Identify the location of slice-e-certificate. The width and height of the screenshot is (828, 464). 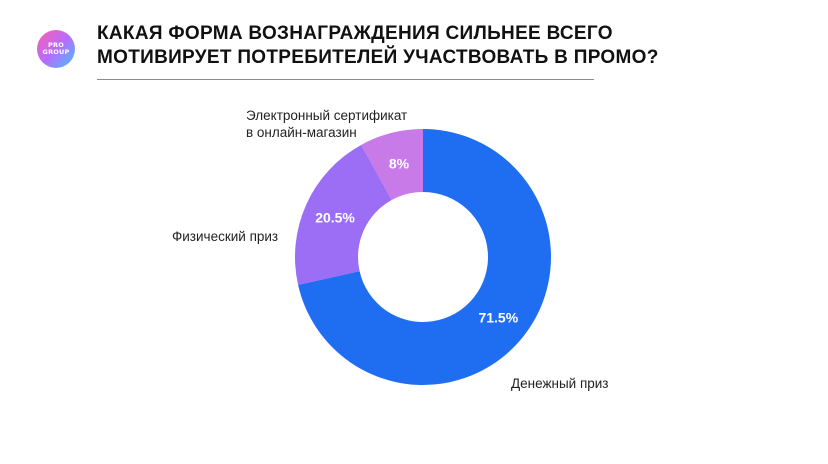
(392, 165).